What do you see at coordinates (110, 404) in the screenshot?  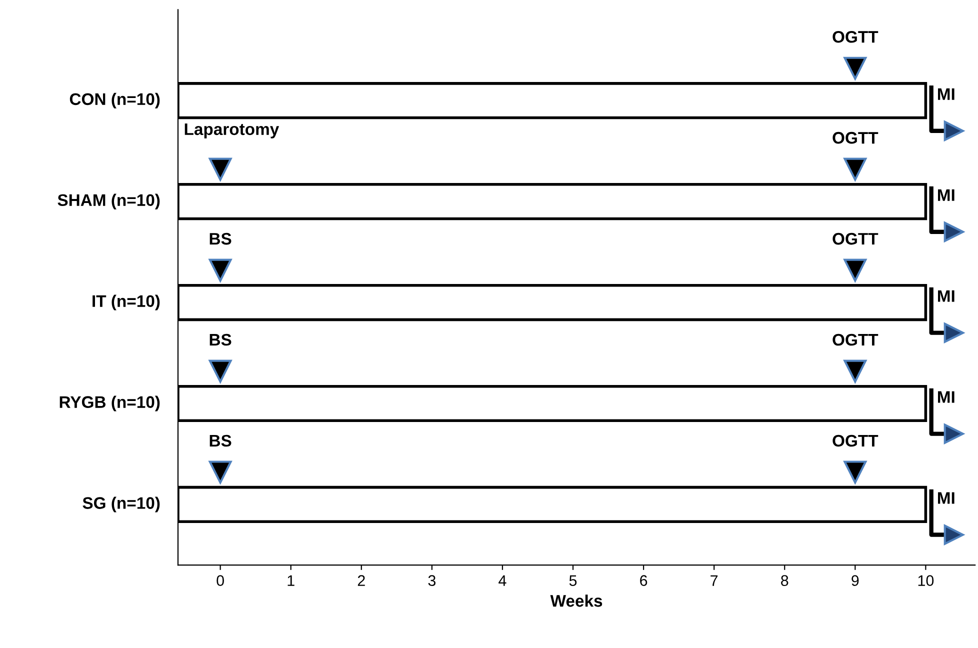 I see `y-tick-label: RYGB (n=10)` at bounding box center [110, 404].